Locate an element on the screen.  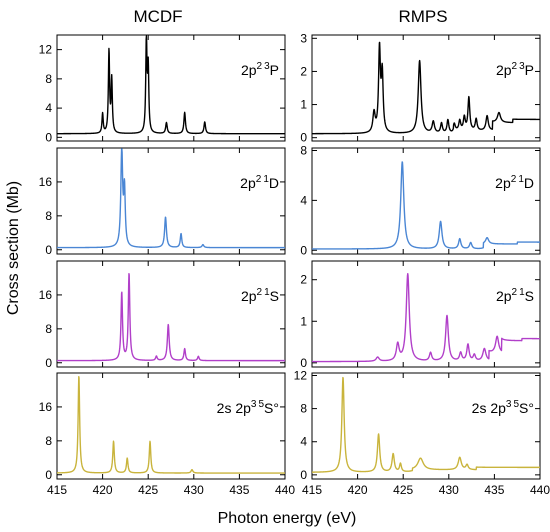
panel-mcdf-0: 0 4 8 12 2p2 3P is located at coordinates (162, 89).